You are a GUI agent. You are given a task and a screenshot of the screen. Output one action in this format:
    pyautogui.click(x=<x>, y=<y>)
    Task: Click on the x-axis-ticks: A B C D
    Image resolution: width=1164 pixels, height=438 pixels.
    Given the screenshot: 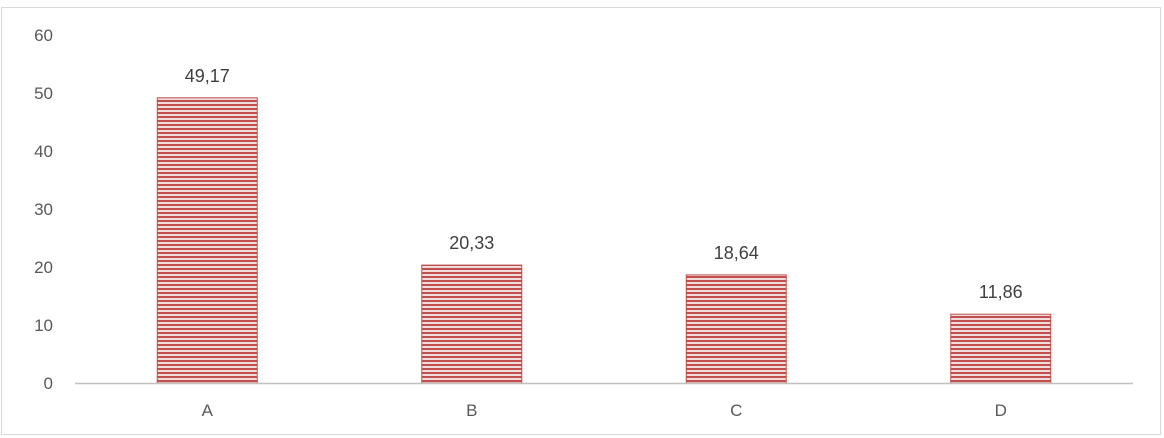 What is the action you would take?
    pyautogui.click(x=604, y=410)
    